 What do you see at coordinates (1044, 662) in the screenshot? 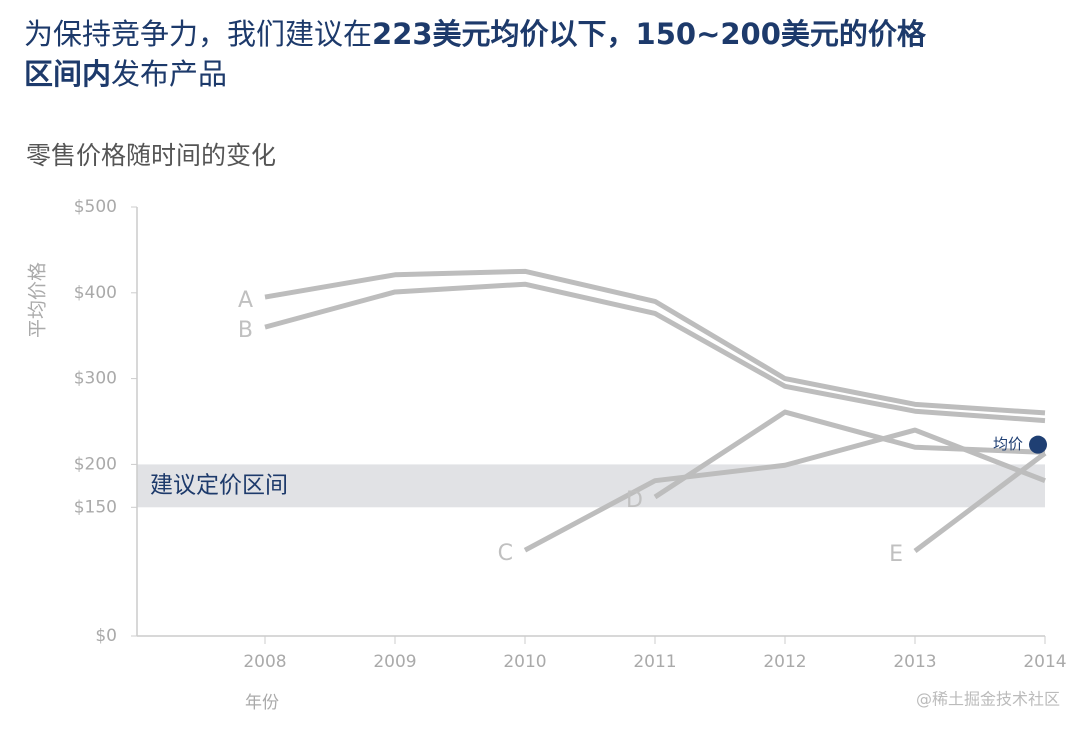
I see `x-tick-label: 2014` at bounding box center [1044, 662].